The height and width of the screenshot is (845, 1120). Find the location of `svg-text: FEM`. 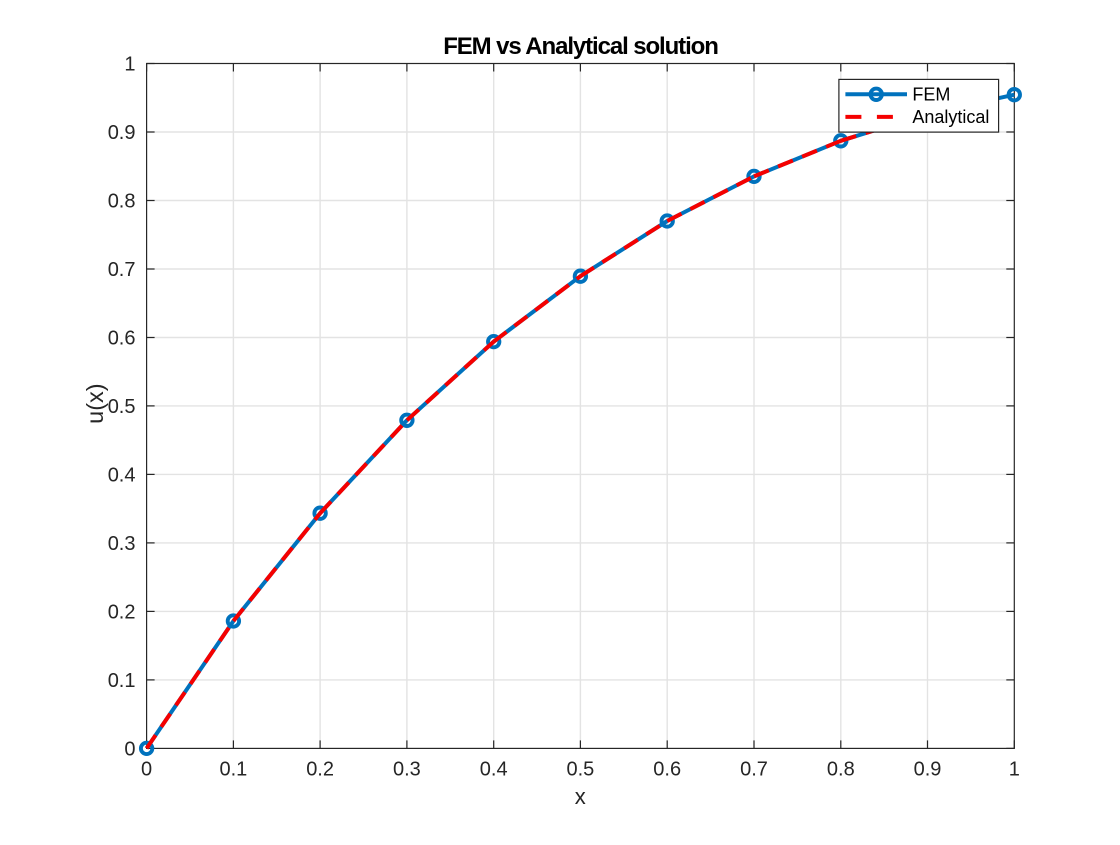

svg-text: FEM is located at coordinates (931, 95).